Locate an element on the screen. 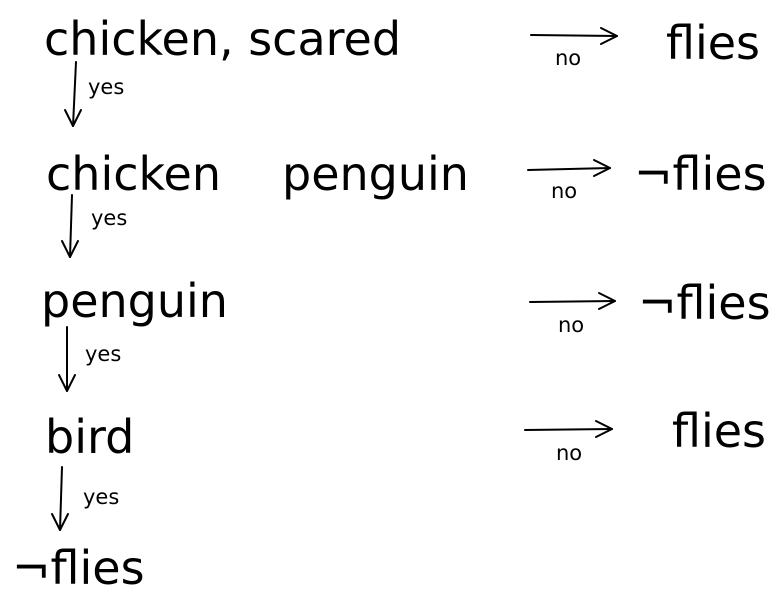  node-not-flies-bottom: ¬flies is located at coordinates (78, 568).